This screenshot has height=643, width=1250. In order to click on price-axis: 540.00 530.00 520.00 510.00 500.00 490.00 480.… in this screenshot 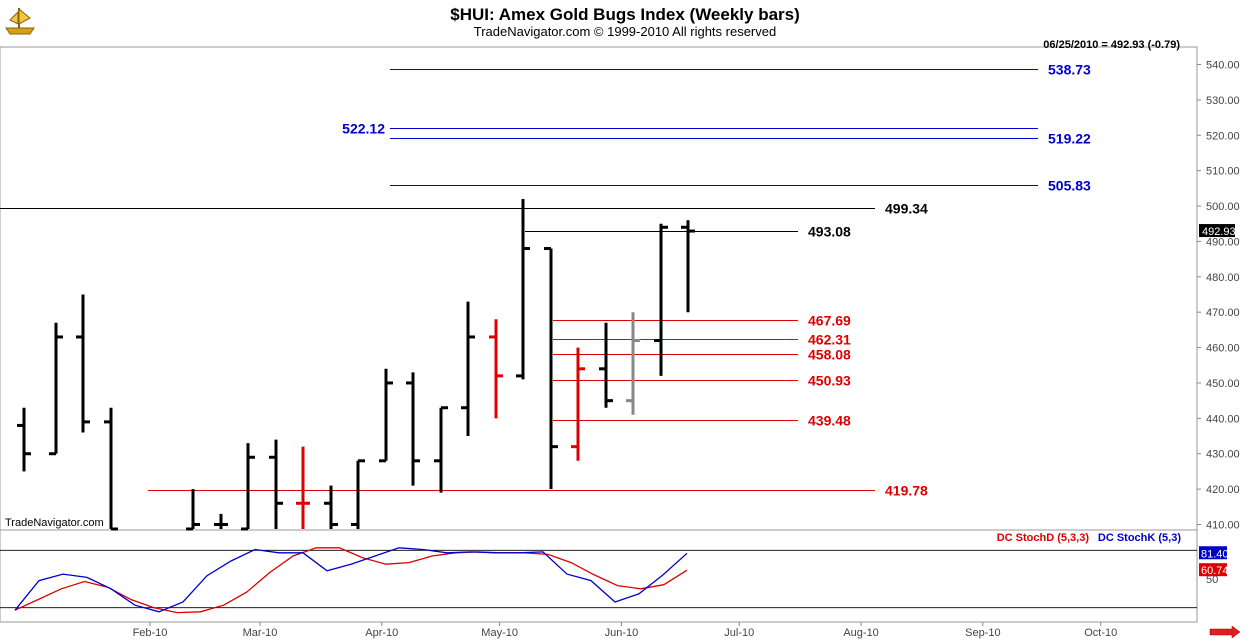, I will do `click(1218, 296)`.